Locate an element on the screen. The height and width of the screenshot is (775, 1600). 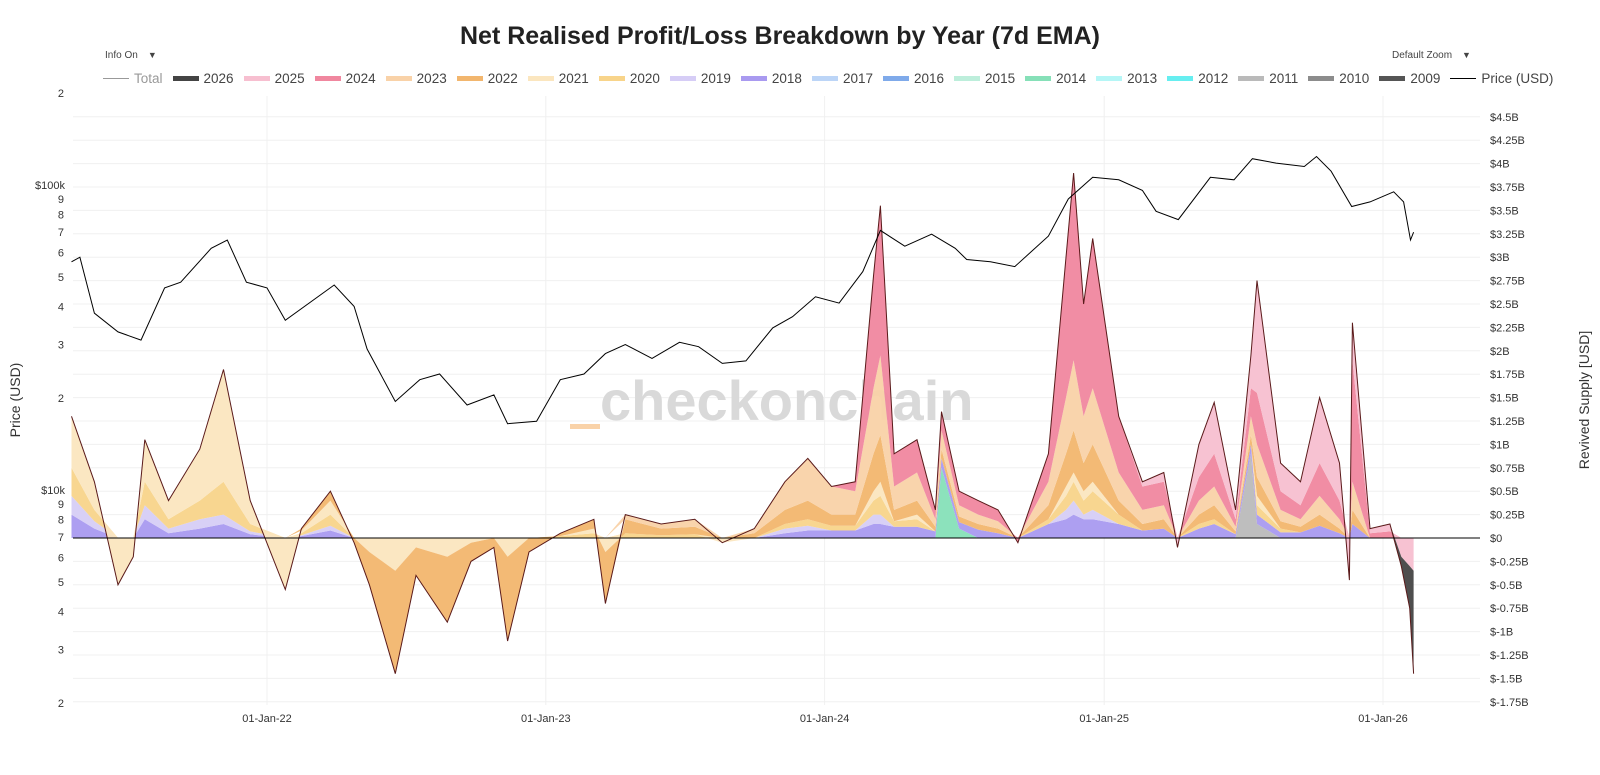
area-cohort-2018 is located at coordinates (742, 491).